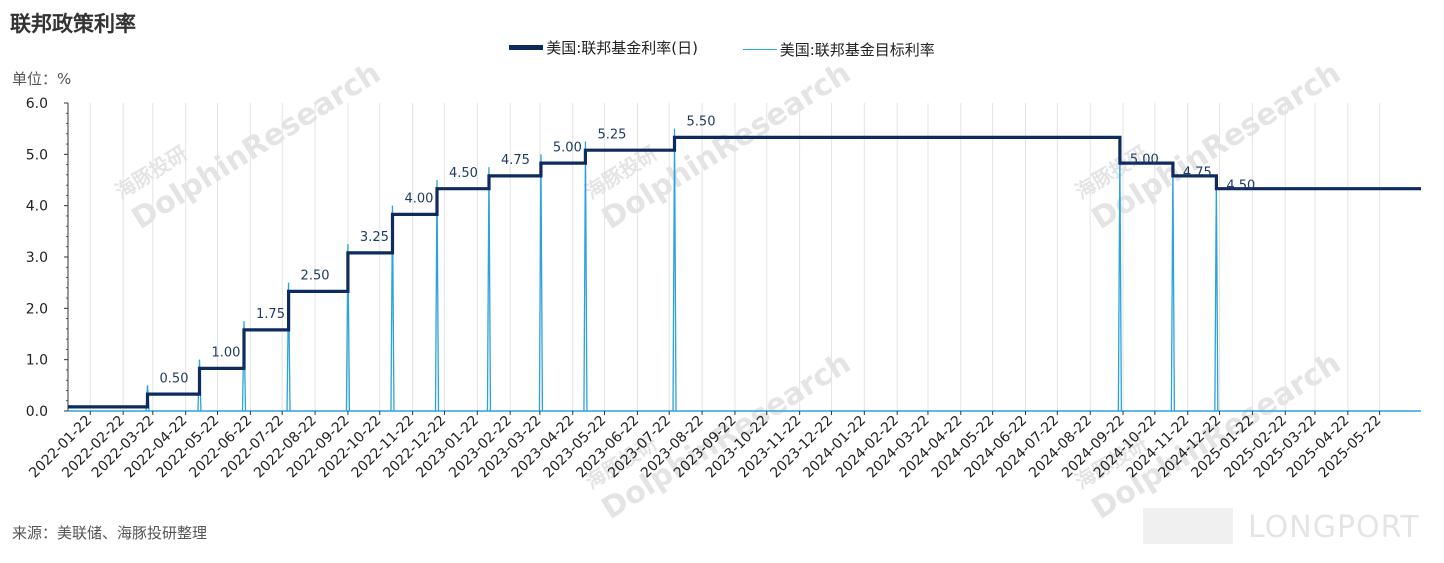 Image resolution: width=1444 pixels, height=563 pixels. I want to click on unit-label: 单位：%, so click(42, 79).